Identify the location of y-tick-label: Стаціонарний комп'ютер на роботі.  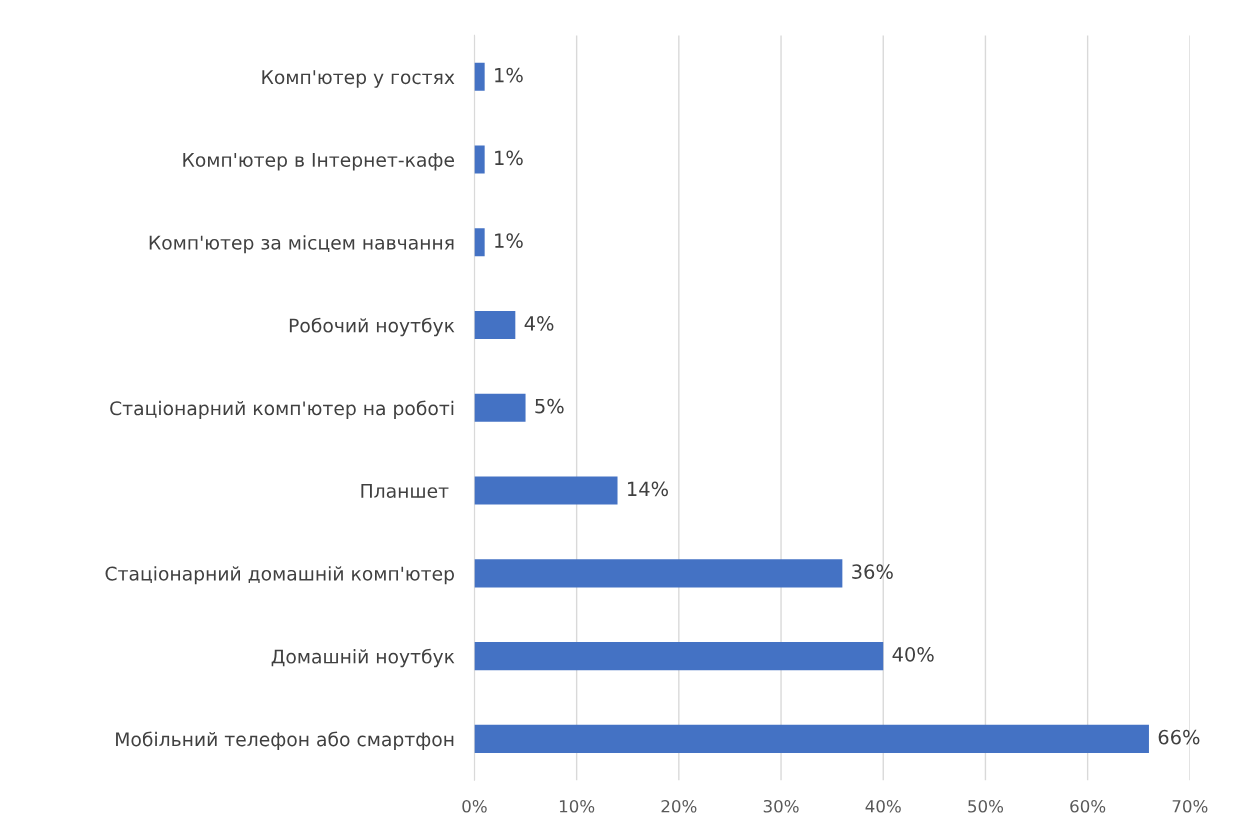
(282, 409).